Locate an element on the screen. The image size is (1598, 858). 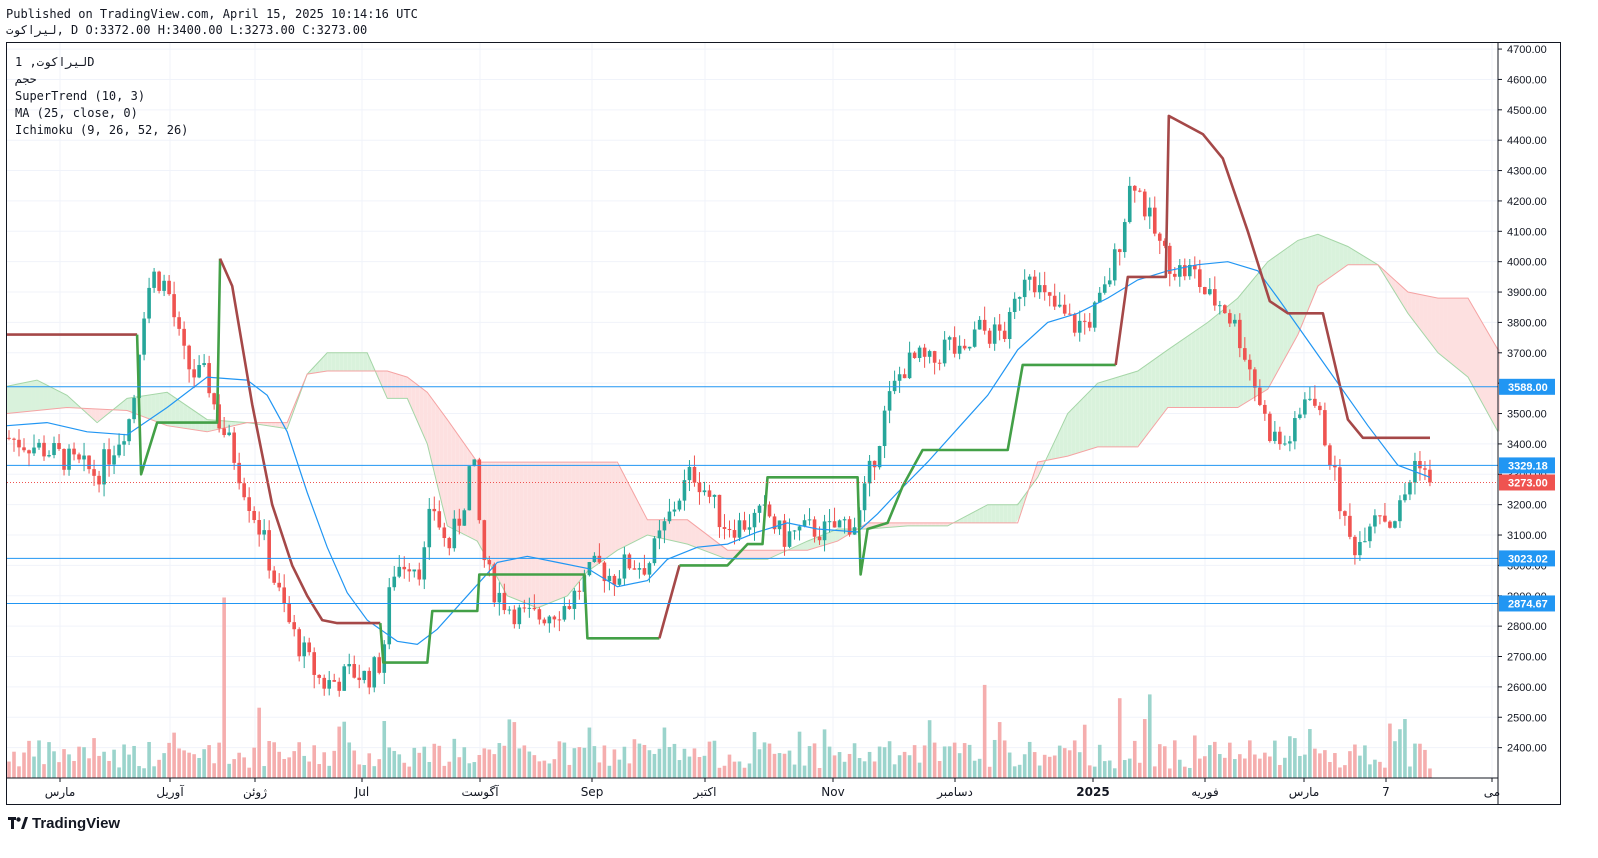
legend-symbol: ليراكوت, 1D is located at coordinates (55, 62).